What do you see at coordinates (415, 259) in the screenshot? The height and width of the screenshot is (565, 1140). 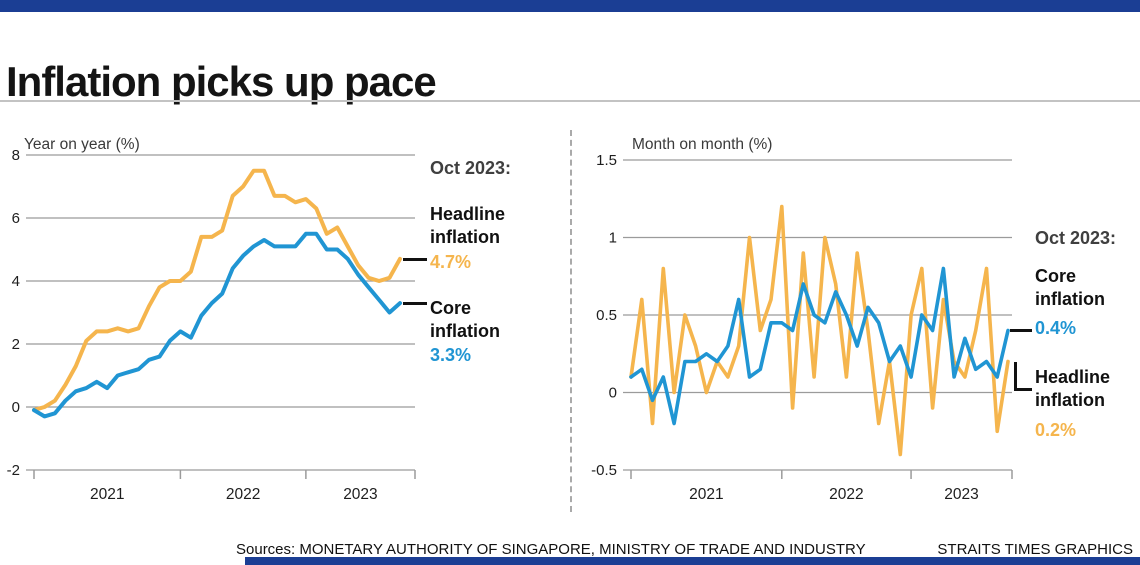 I see `yoy-headline-connector-line` at bounding box center [415, 259].